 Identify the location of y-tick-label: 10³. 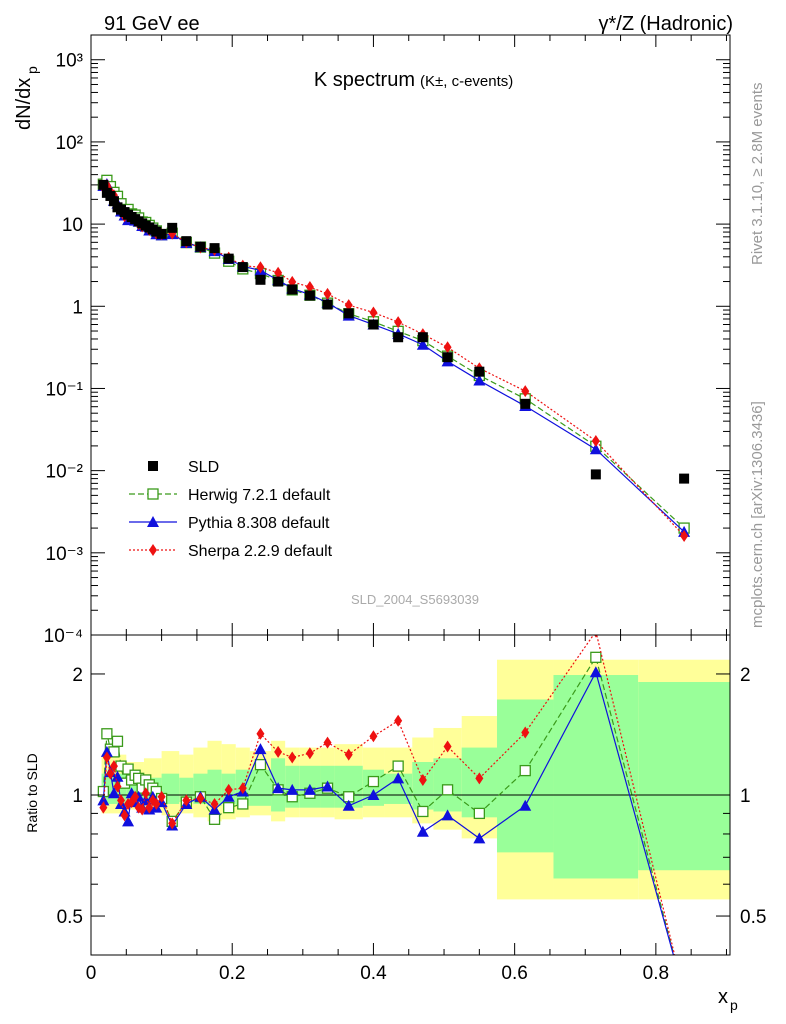
(69, 61).